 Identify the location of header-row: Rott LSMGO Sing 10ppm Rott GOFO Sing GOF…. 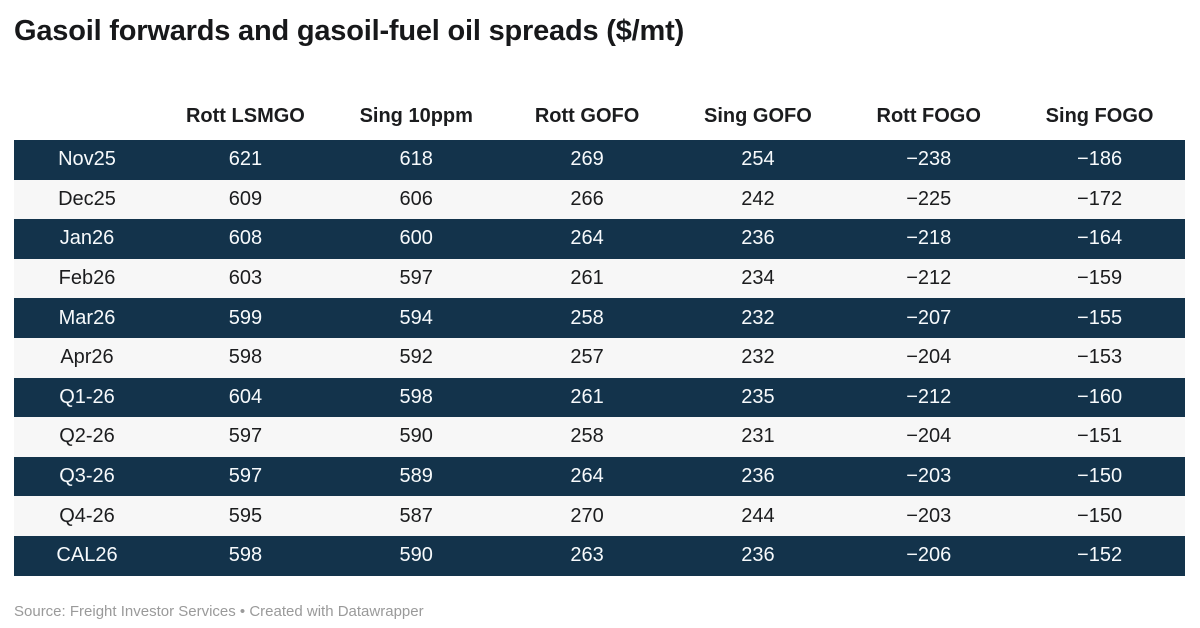
(599, 95).